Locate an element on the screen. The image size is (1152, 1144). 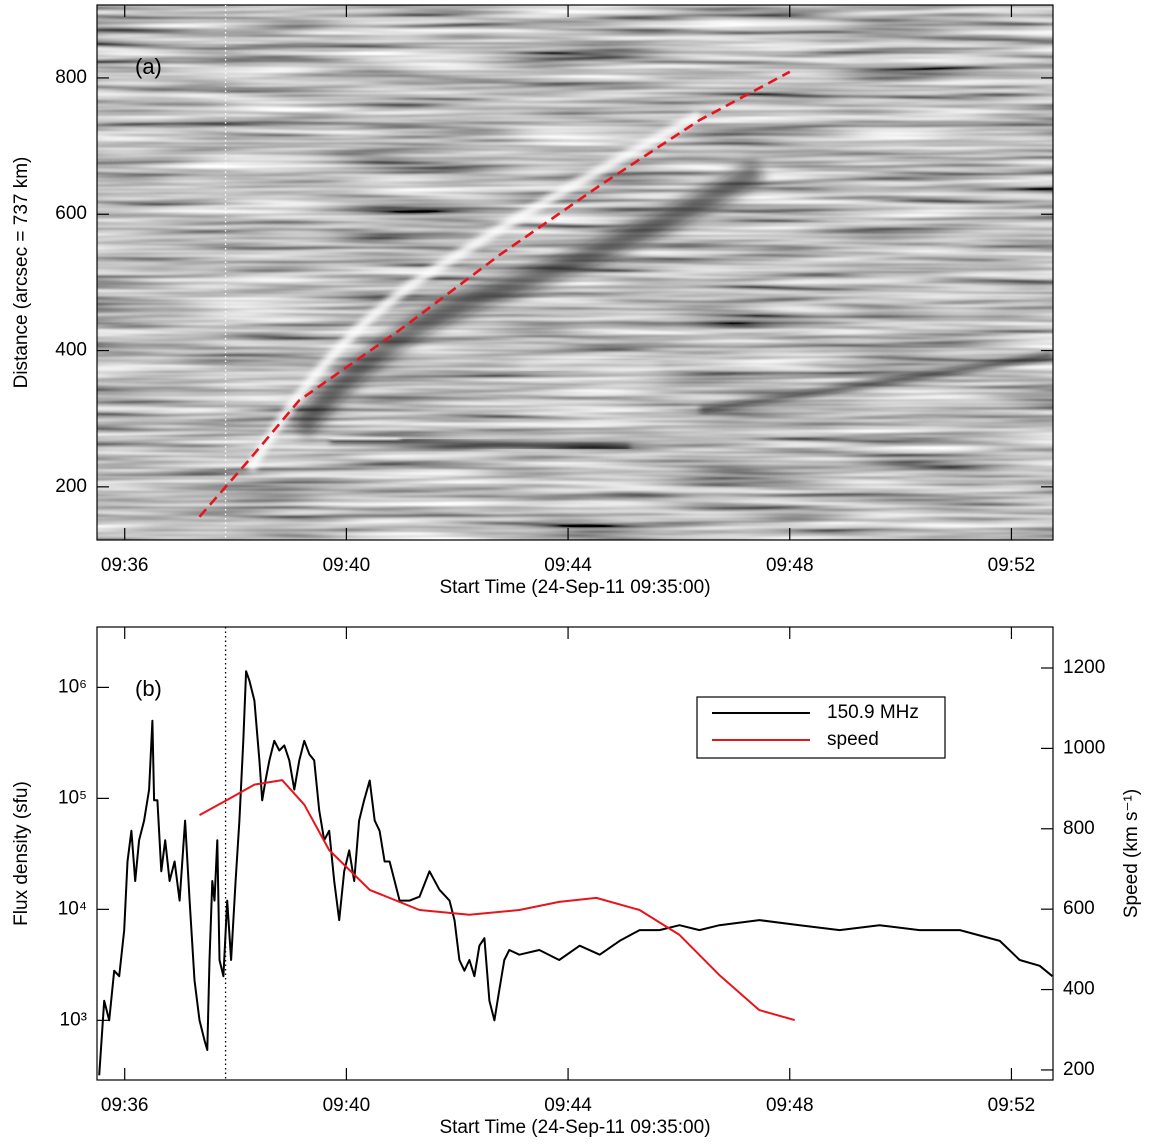
y-tick-label: 800 is located at coordinates (71, 77).